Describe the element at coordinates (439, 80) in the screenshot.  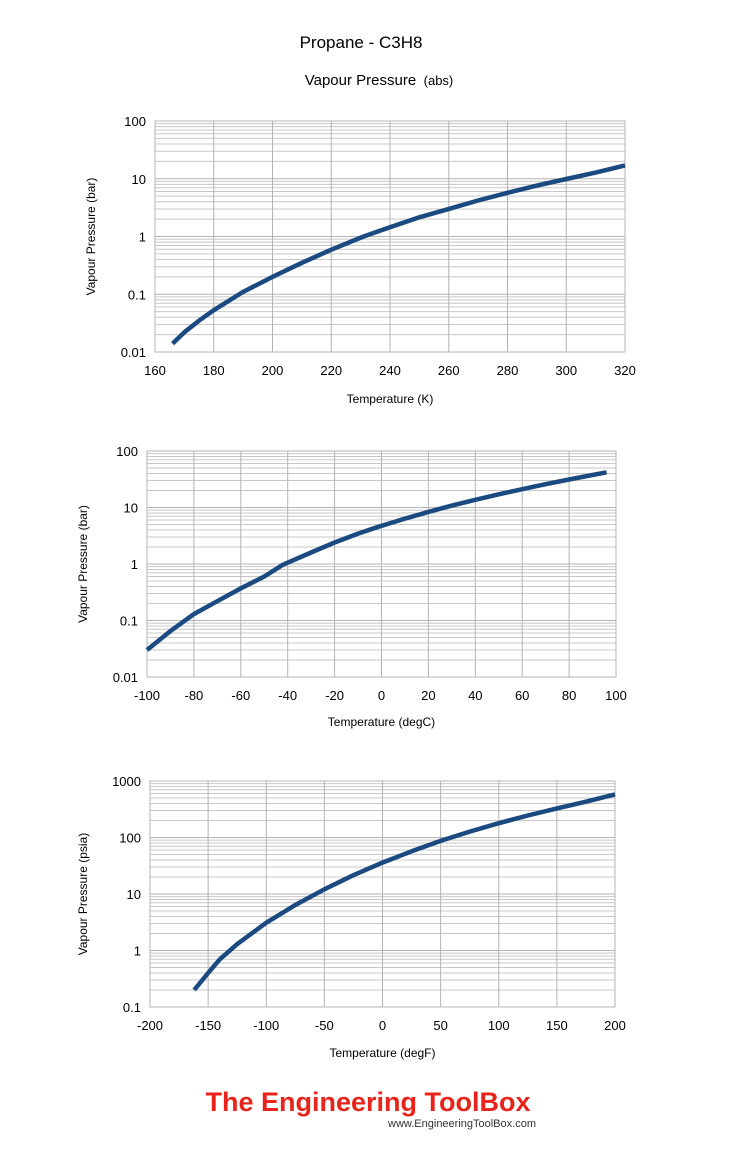
I see `subtitle-suffix: (abs)` at that location.